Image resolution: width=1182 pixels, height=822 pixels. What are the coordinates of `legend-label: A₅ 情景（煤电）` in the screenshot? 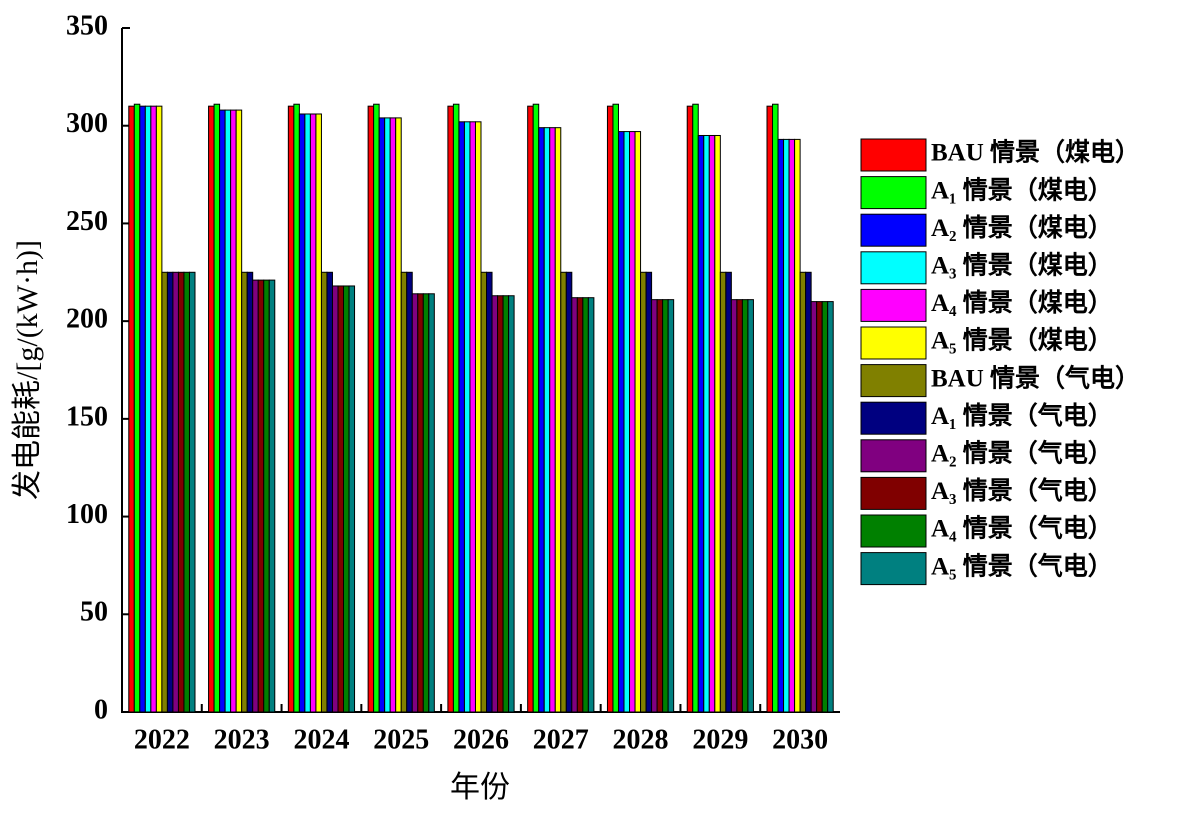 It's located at (1022, 340).